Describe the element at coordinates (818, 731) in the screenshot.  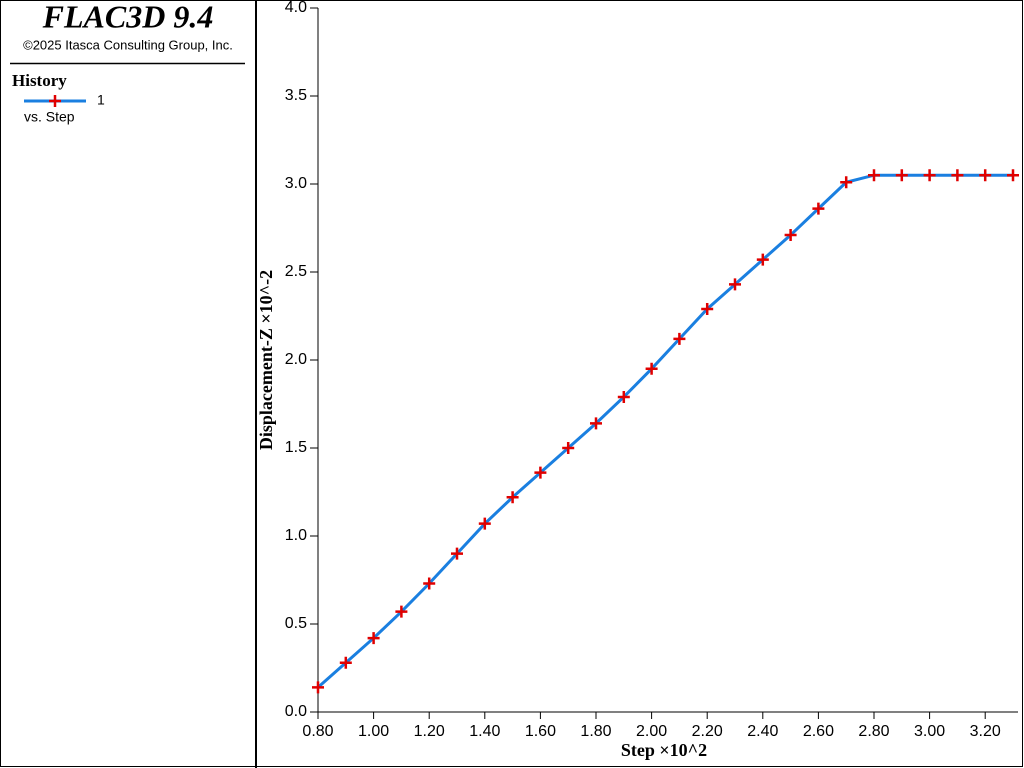
I see `x-tick-label: 2.60` at that location.